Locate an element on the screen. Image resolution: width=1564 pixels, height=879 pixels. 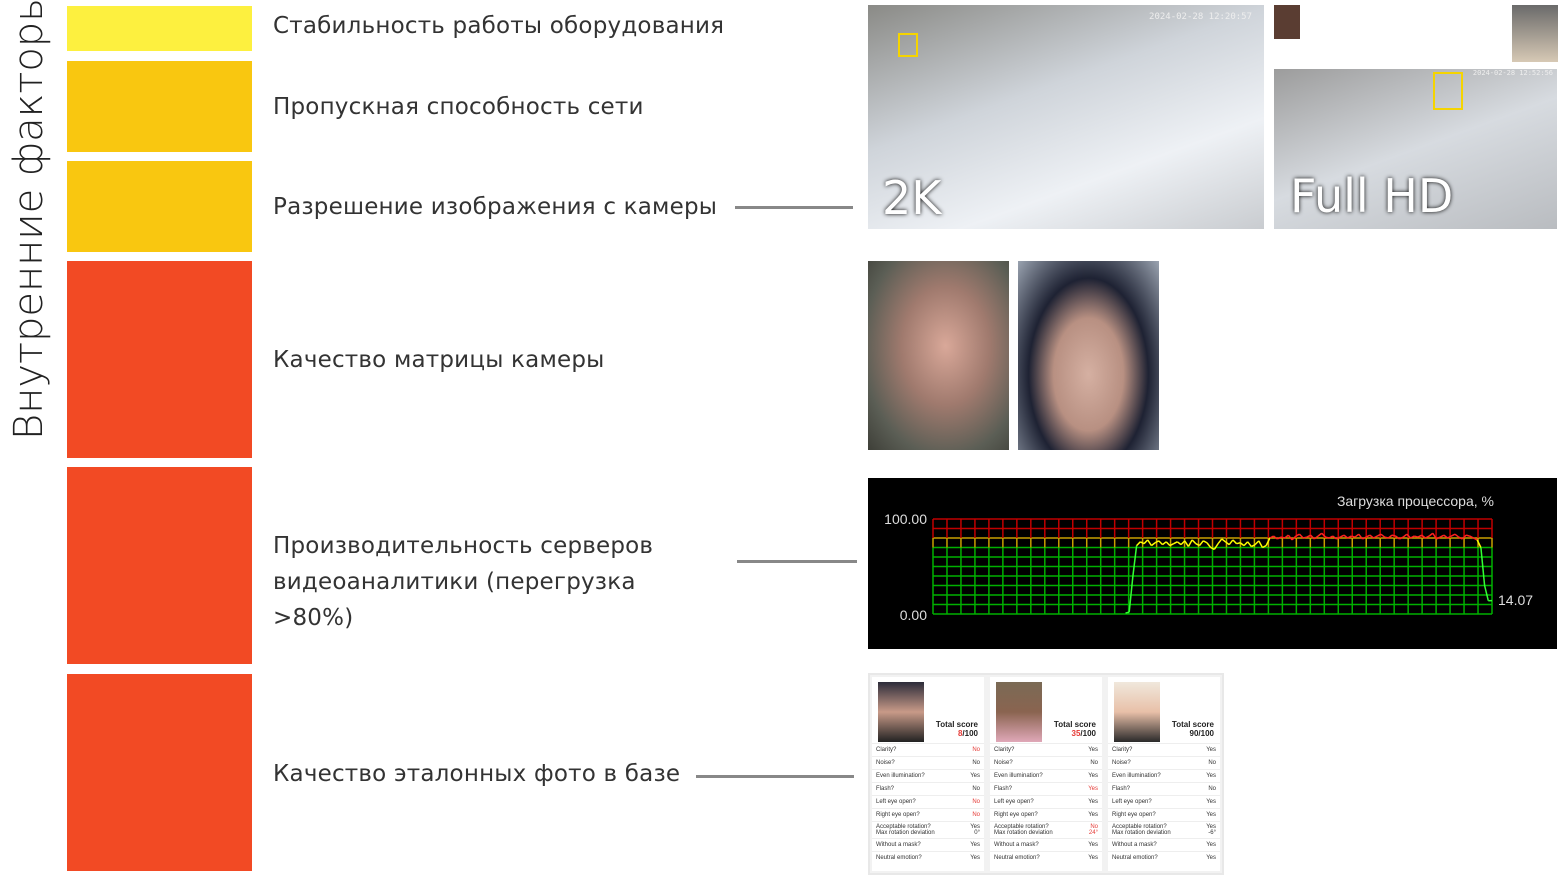
factor-bar-network is located at coordinates (159, 106).